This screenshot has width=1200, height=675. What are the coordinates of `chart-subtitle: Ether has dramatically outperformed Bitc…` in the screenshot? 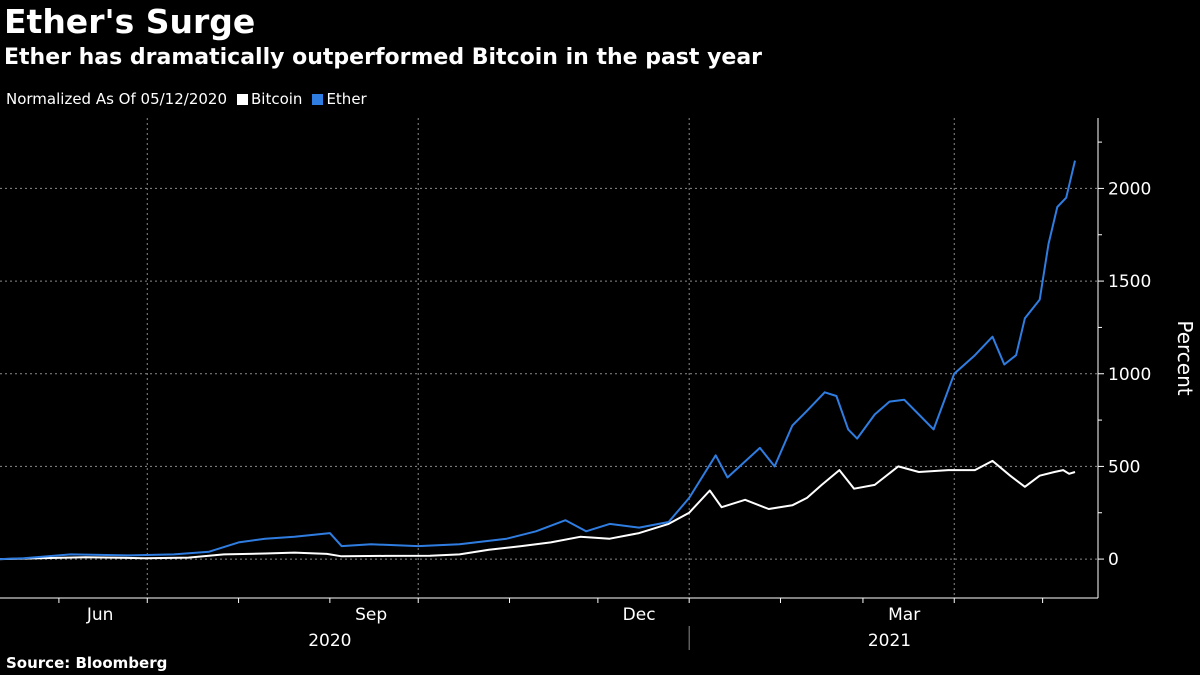 It's located at (383, 57).